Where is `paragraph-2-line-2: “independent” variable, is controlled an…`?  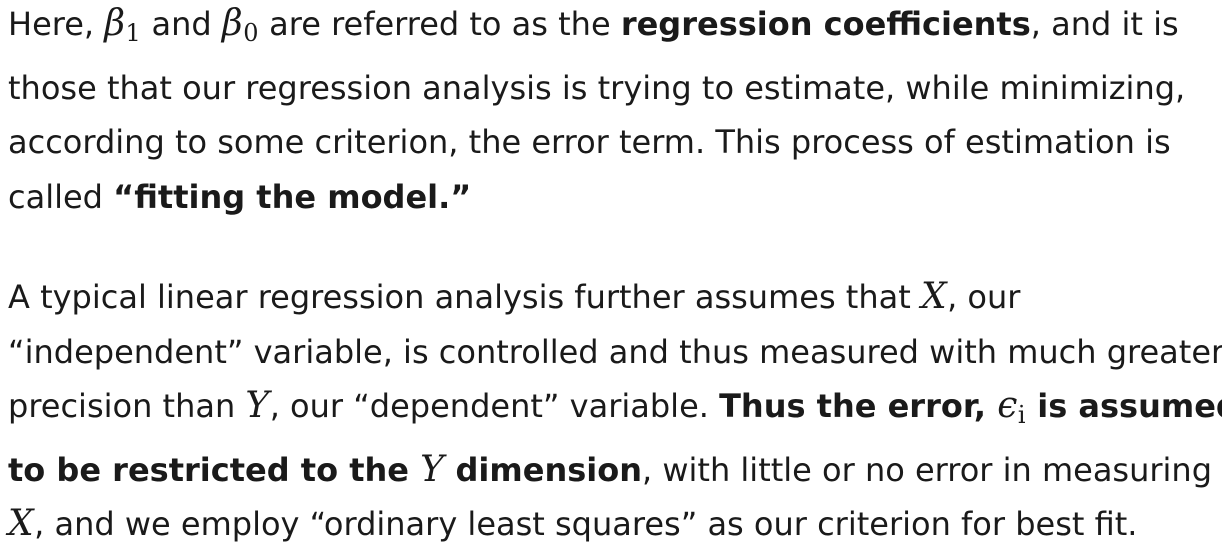
paragraph-2-line-2: “independent” variable, is controlled an… is located at coordinates (615, 351).